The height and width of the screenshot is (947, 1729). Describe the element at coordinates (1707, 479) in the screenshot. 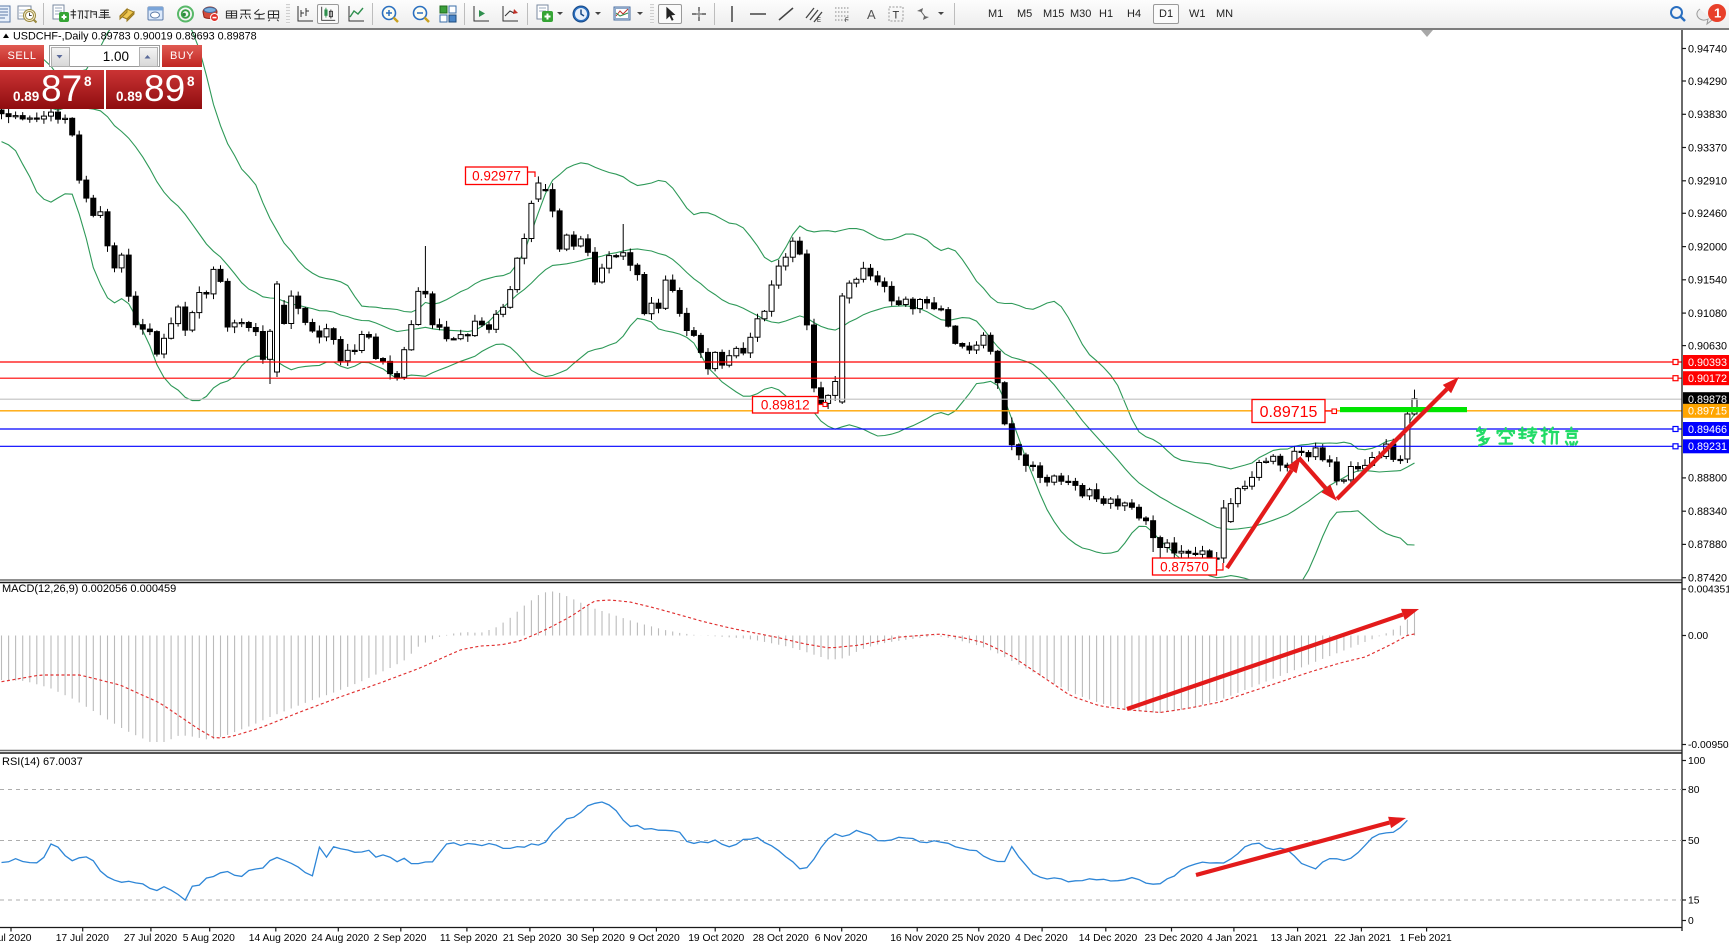

I see `svg-text: 0.88800` at that location.